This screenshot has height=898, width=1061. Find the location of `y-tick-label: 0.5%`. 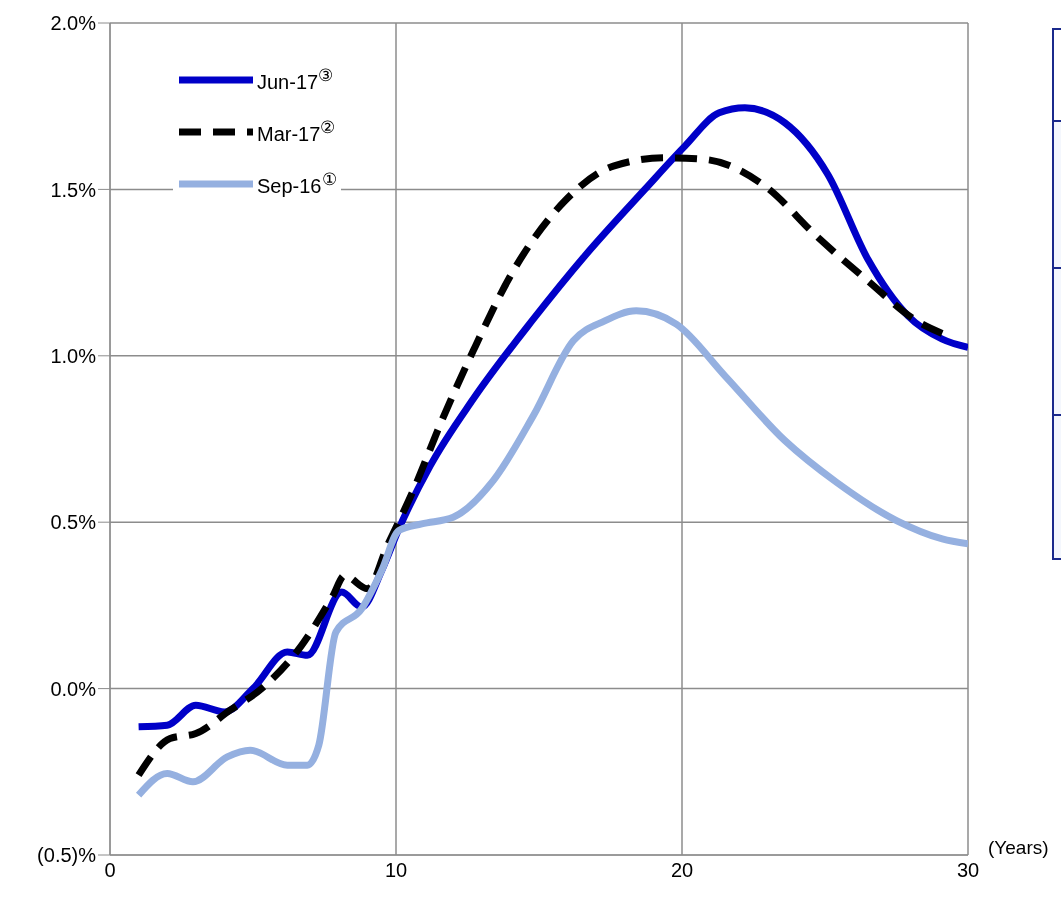

y-tick-label: 0.5% is located at coordinates (73, 522).